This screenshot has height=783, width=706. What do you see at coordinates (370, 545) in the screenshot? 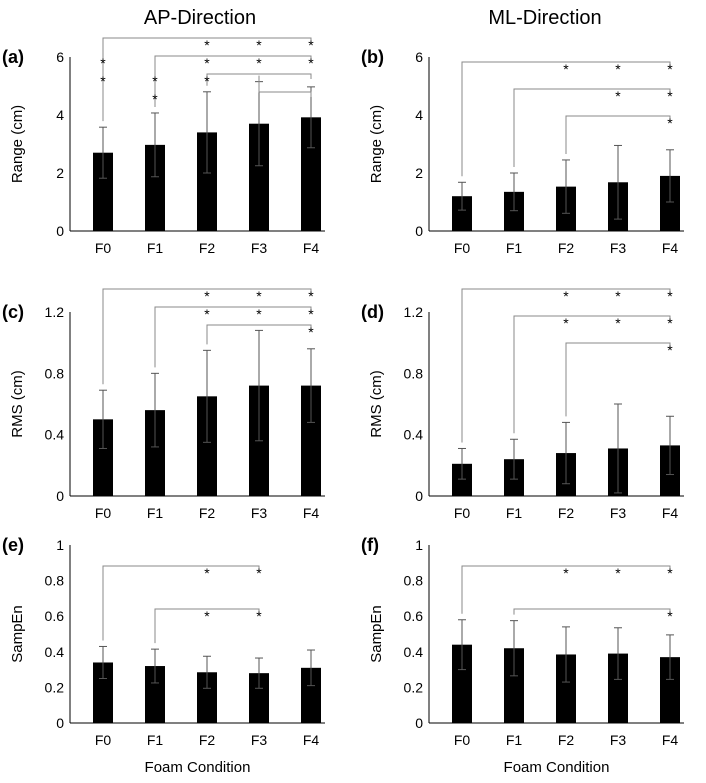
I see `panel-label: (f)` at bounding box center [370, 545].